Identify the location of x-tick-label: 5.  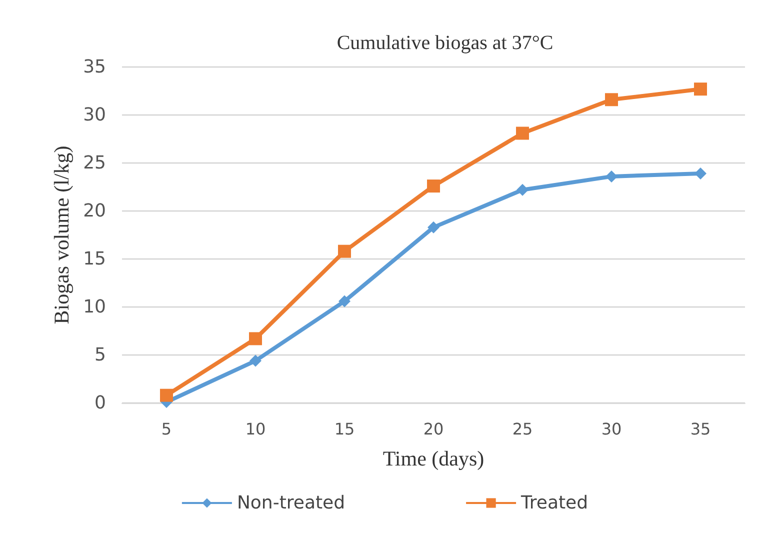
(166, 429).